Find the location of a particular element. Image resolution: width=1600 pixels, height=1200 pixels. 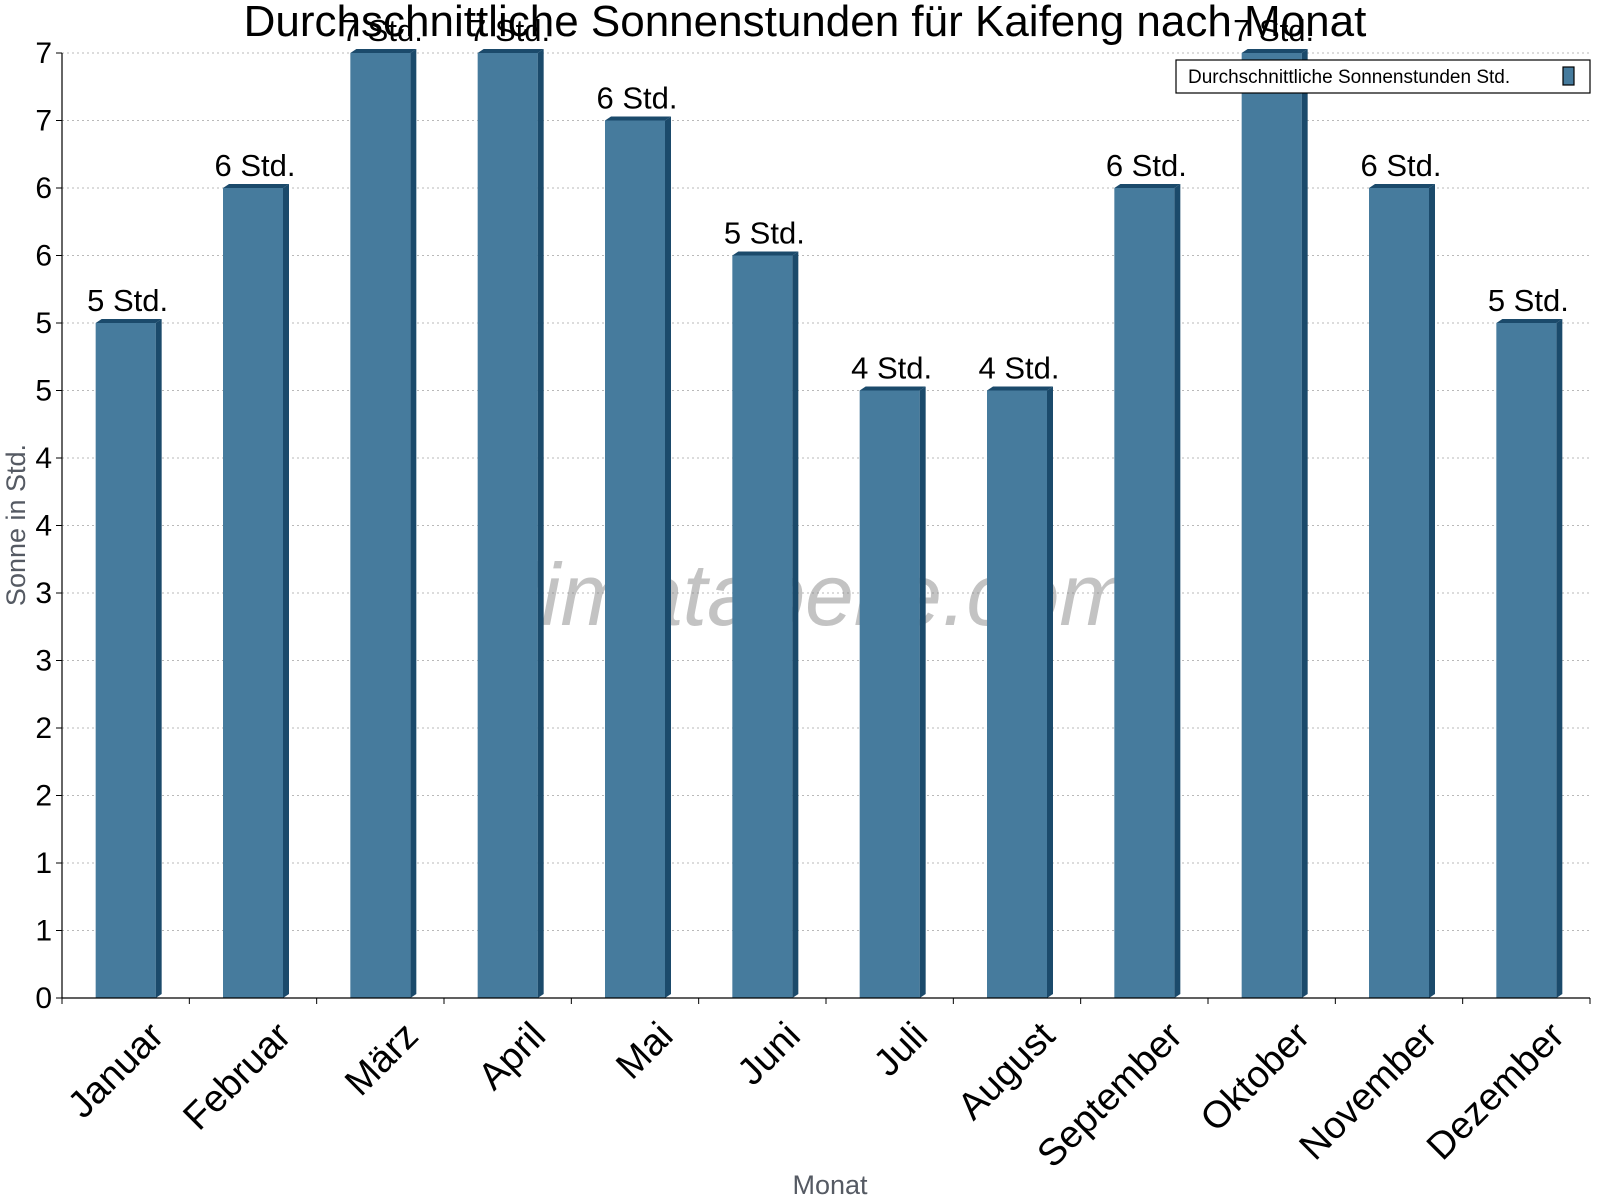

x-tick-label: Oktober is located at coordinates (1256, 1077).